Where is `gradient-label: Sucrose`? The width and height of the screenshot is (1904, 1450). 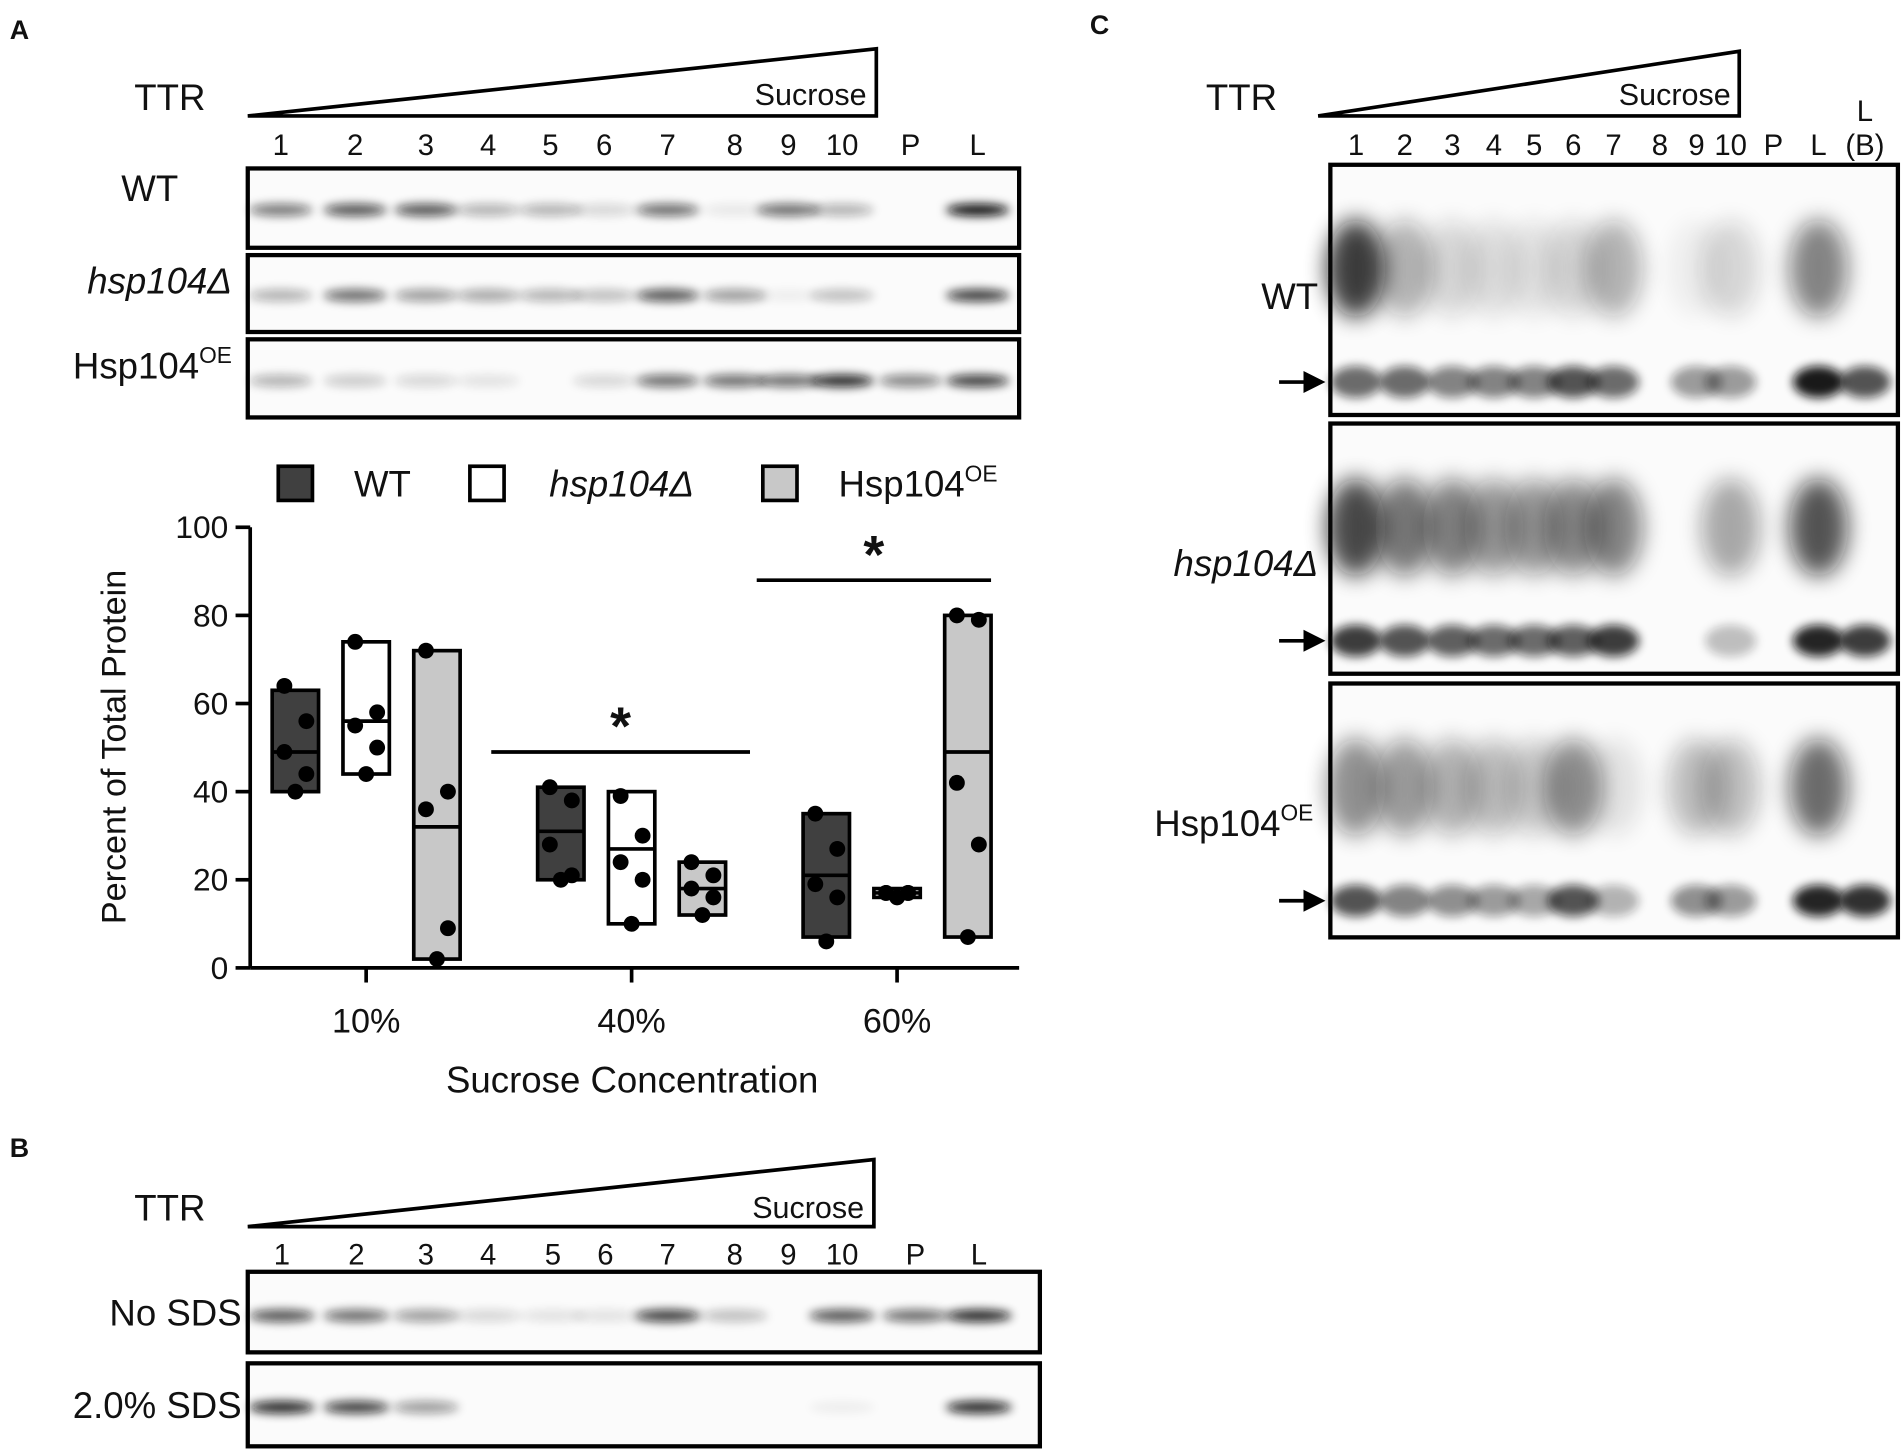
gradient-label: Sucrose is located at coordinates (811, 95).